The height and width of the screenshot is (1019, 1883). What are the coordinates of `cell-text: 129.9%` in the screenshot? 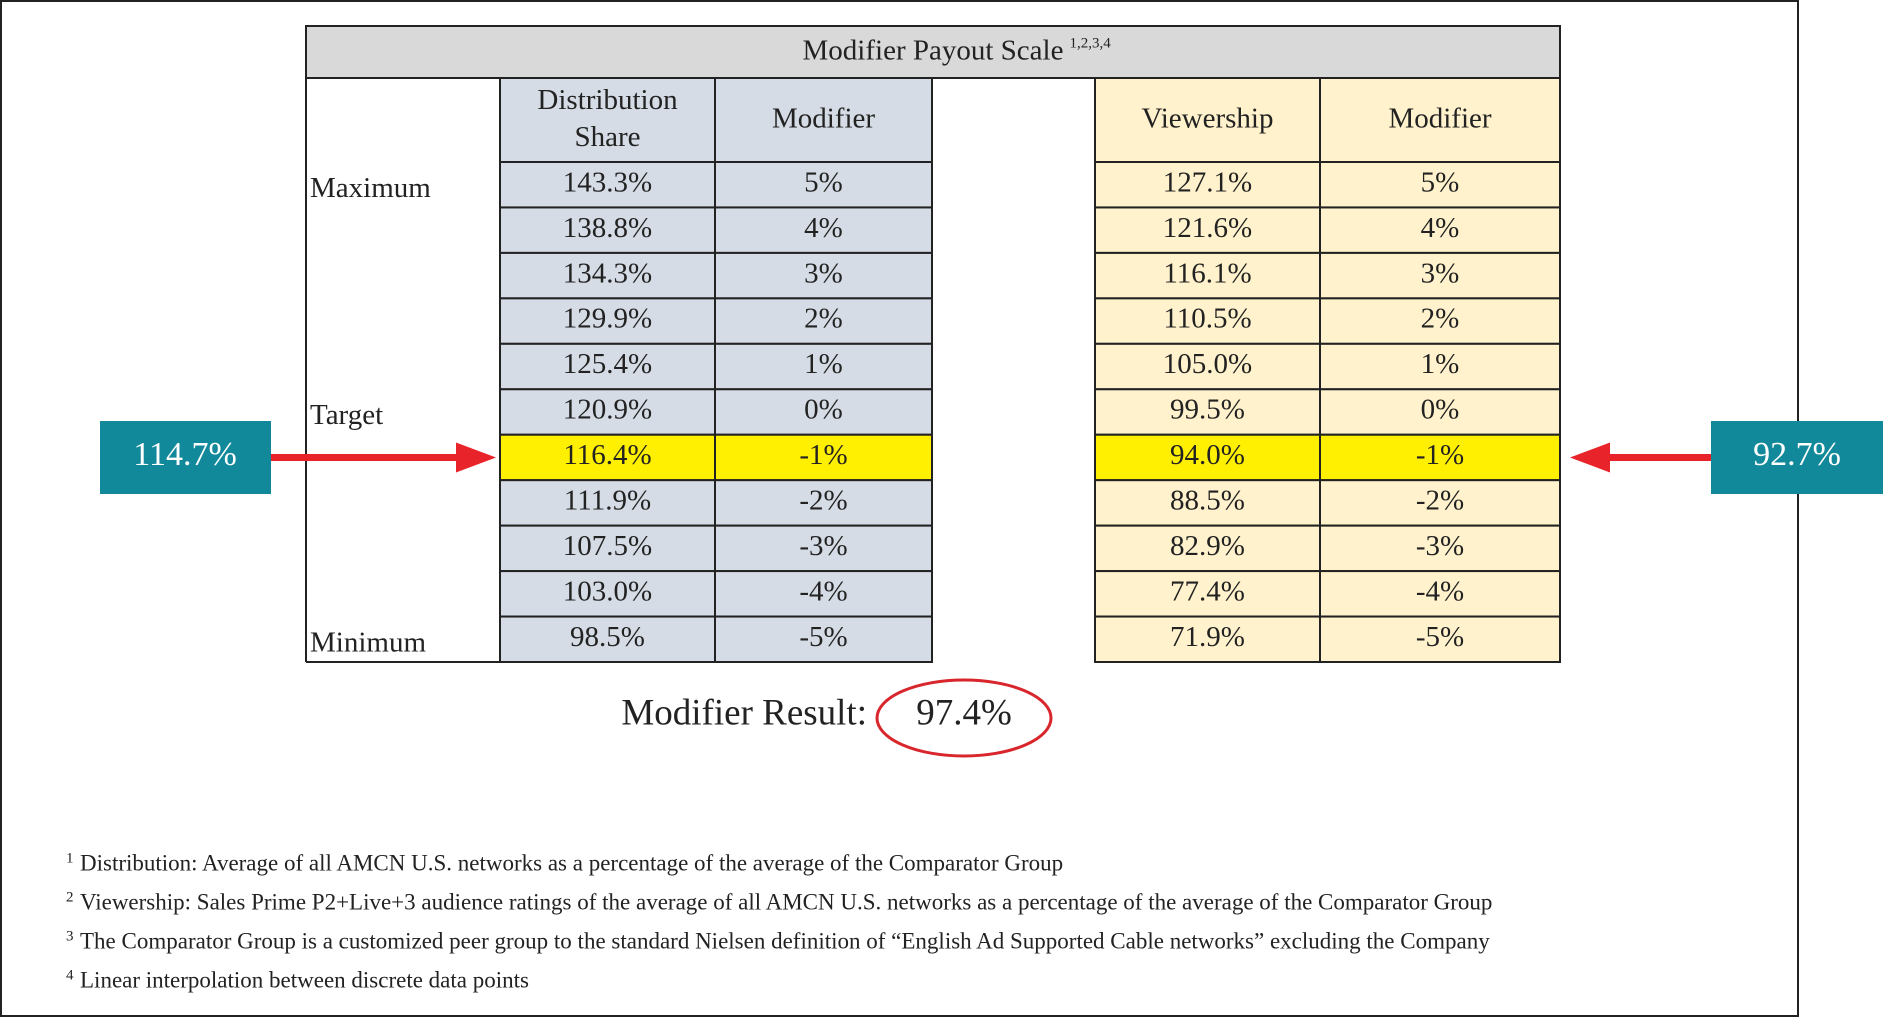 It's located at (607, 319).